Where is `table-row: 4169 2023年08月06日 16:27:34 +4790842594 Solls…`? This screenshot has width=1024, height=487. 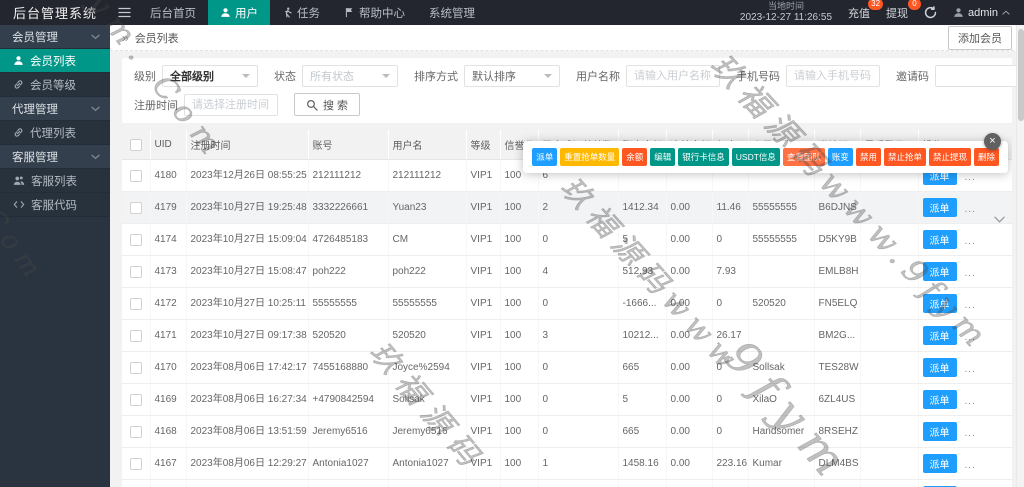 table-row: 4169 2023年08月06日 16:27:34 +4790842594 Solls… is located at coordinates (567, 399).